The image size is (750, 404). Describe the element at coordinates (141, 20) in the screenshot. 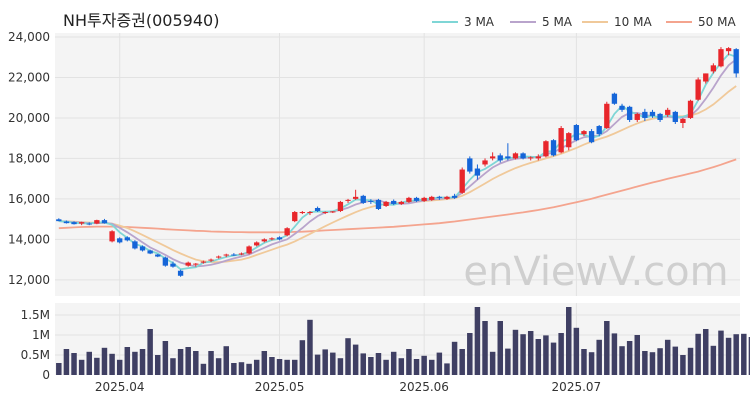

I see `chart-title: NH투자증권(005940)` at that location.